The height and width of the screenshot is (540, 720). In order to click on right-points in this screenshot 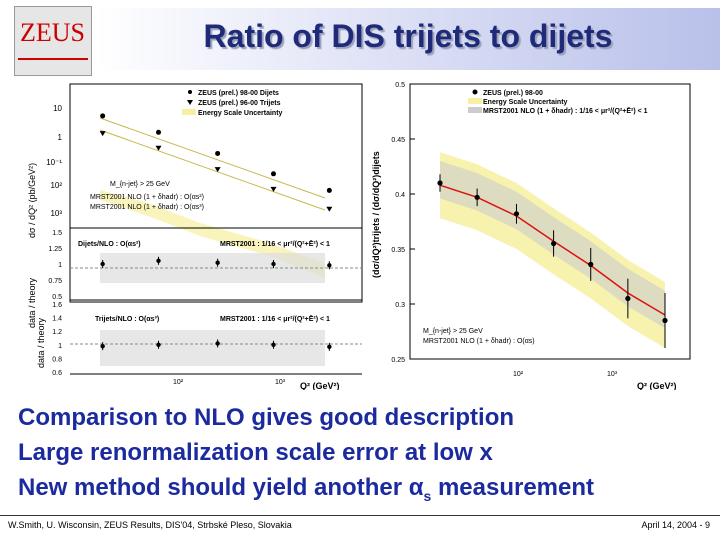, I will do `click(552, 261)`.